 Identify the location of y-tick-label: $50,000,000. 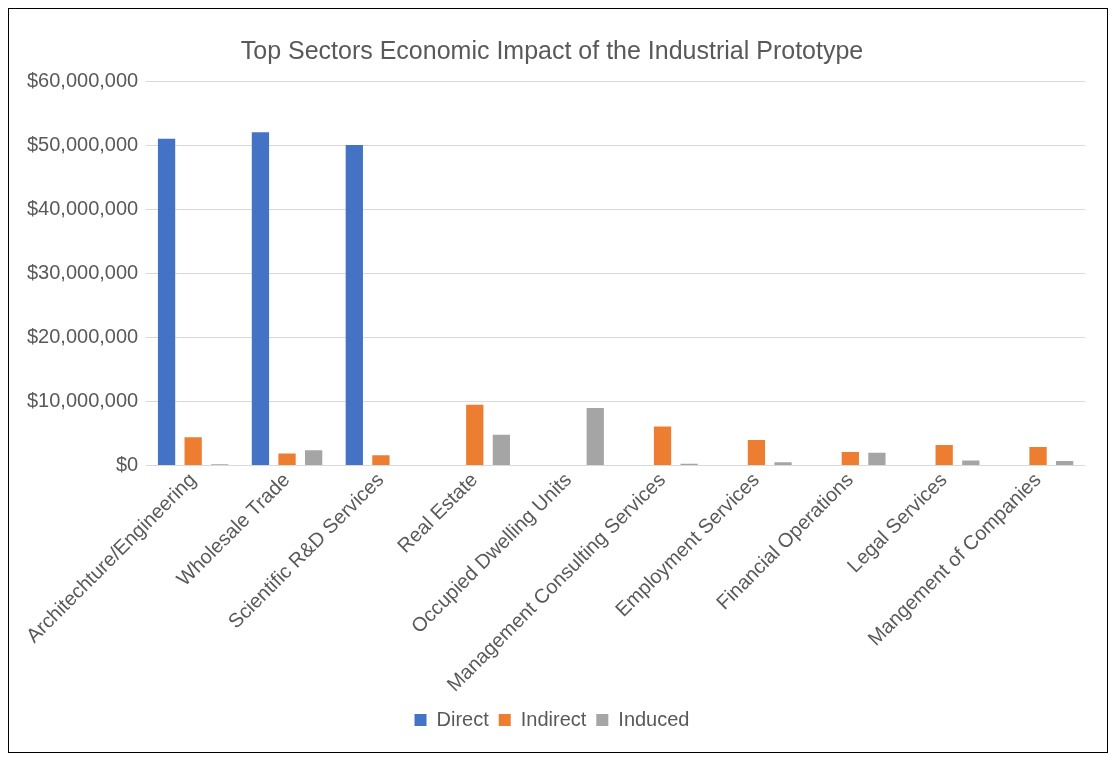
(82, 143).